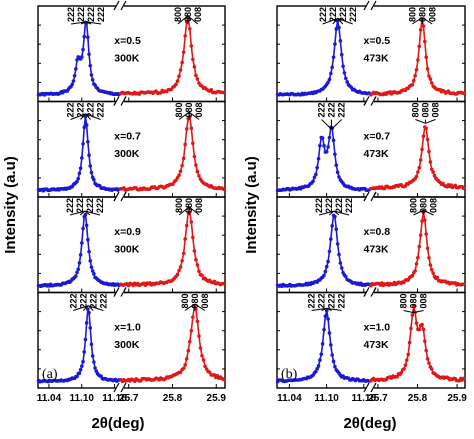  I want to click on panel-tag: (a), so click(50, 374).